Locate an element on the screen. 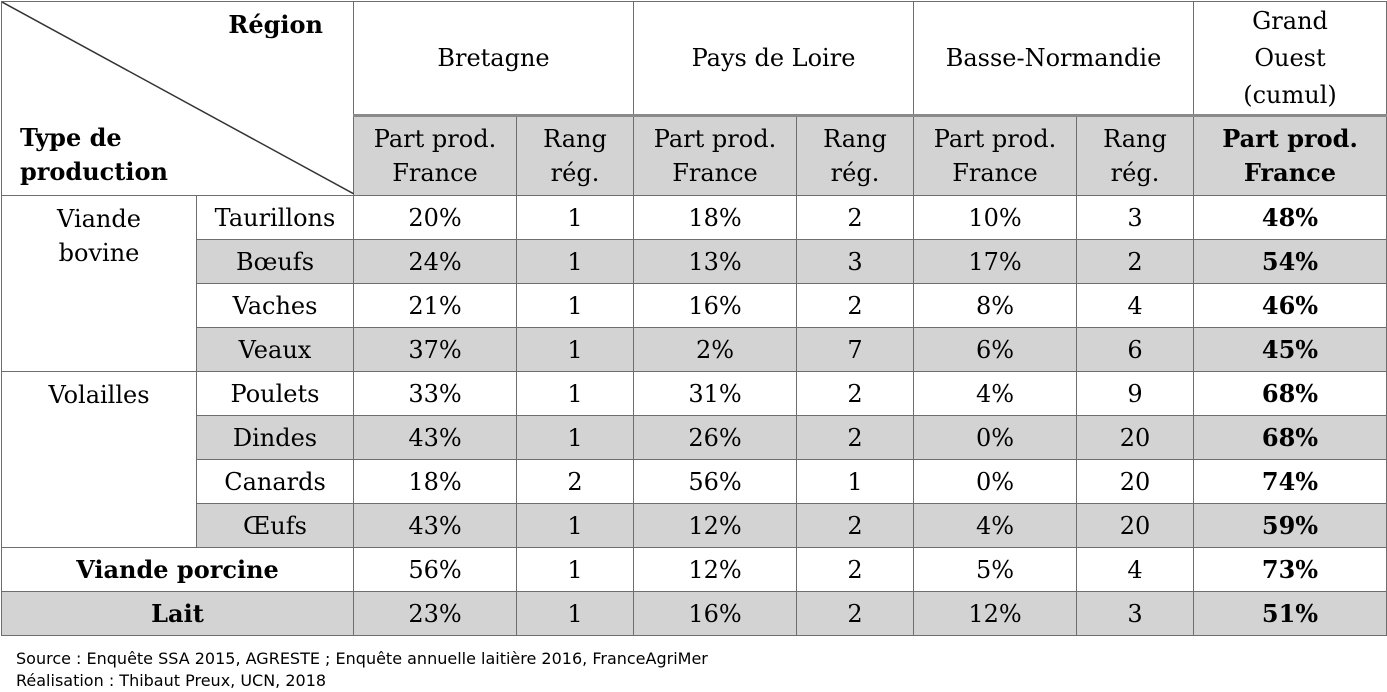 The height and width of the screenshot is (692, 1387). cell-bretagne-part: 20% is located at coordinates (435, 217).